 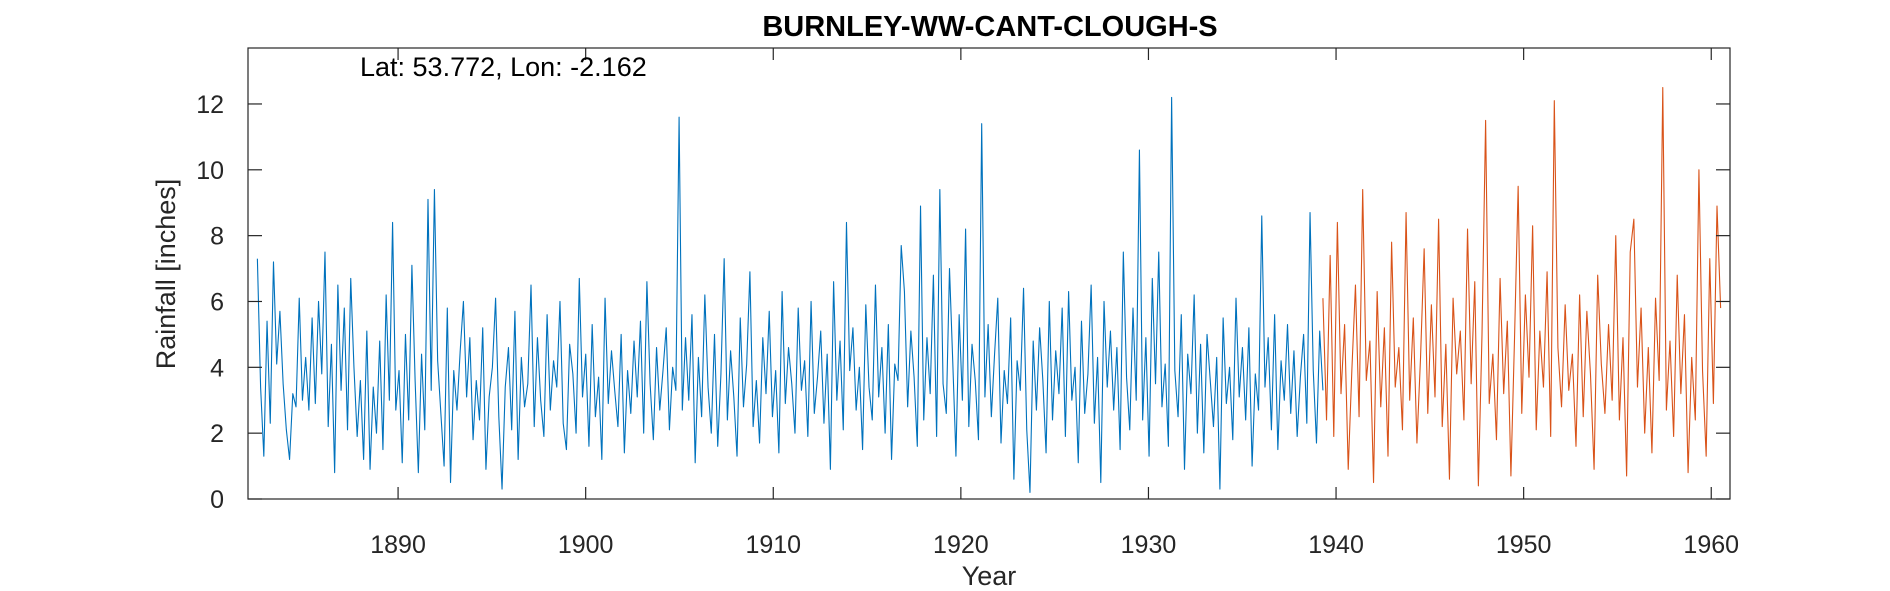 What do you see at coordinates (217, 237) in the screenshot?
I see `y-tick-label: 8` at bounding box center [217, 237].